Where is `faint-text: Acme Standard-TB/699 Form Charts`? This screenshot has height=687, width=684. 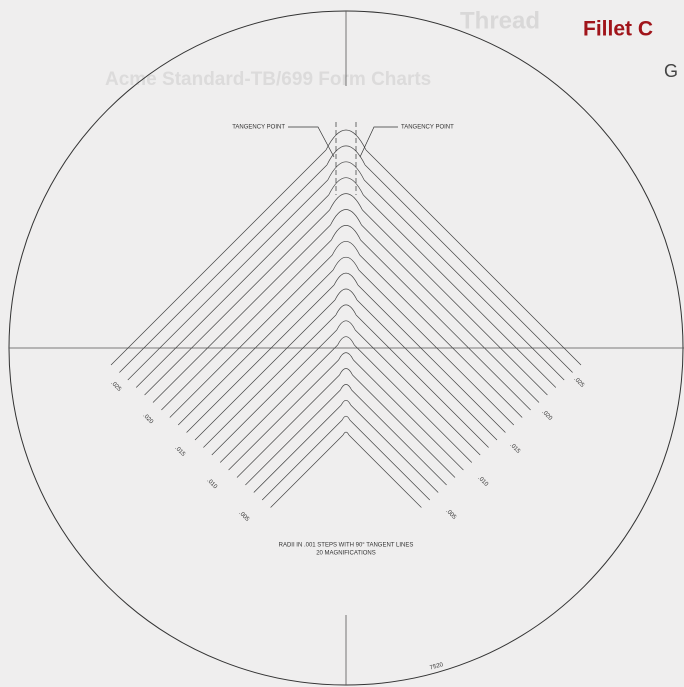
faint-text: Acme Standard-TB/699 Form Charts is located at coordinates (268, 79).